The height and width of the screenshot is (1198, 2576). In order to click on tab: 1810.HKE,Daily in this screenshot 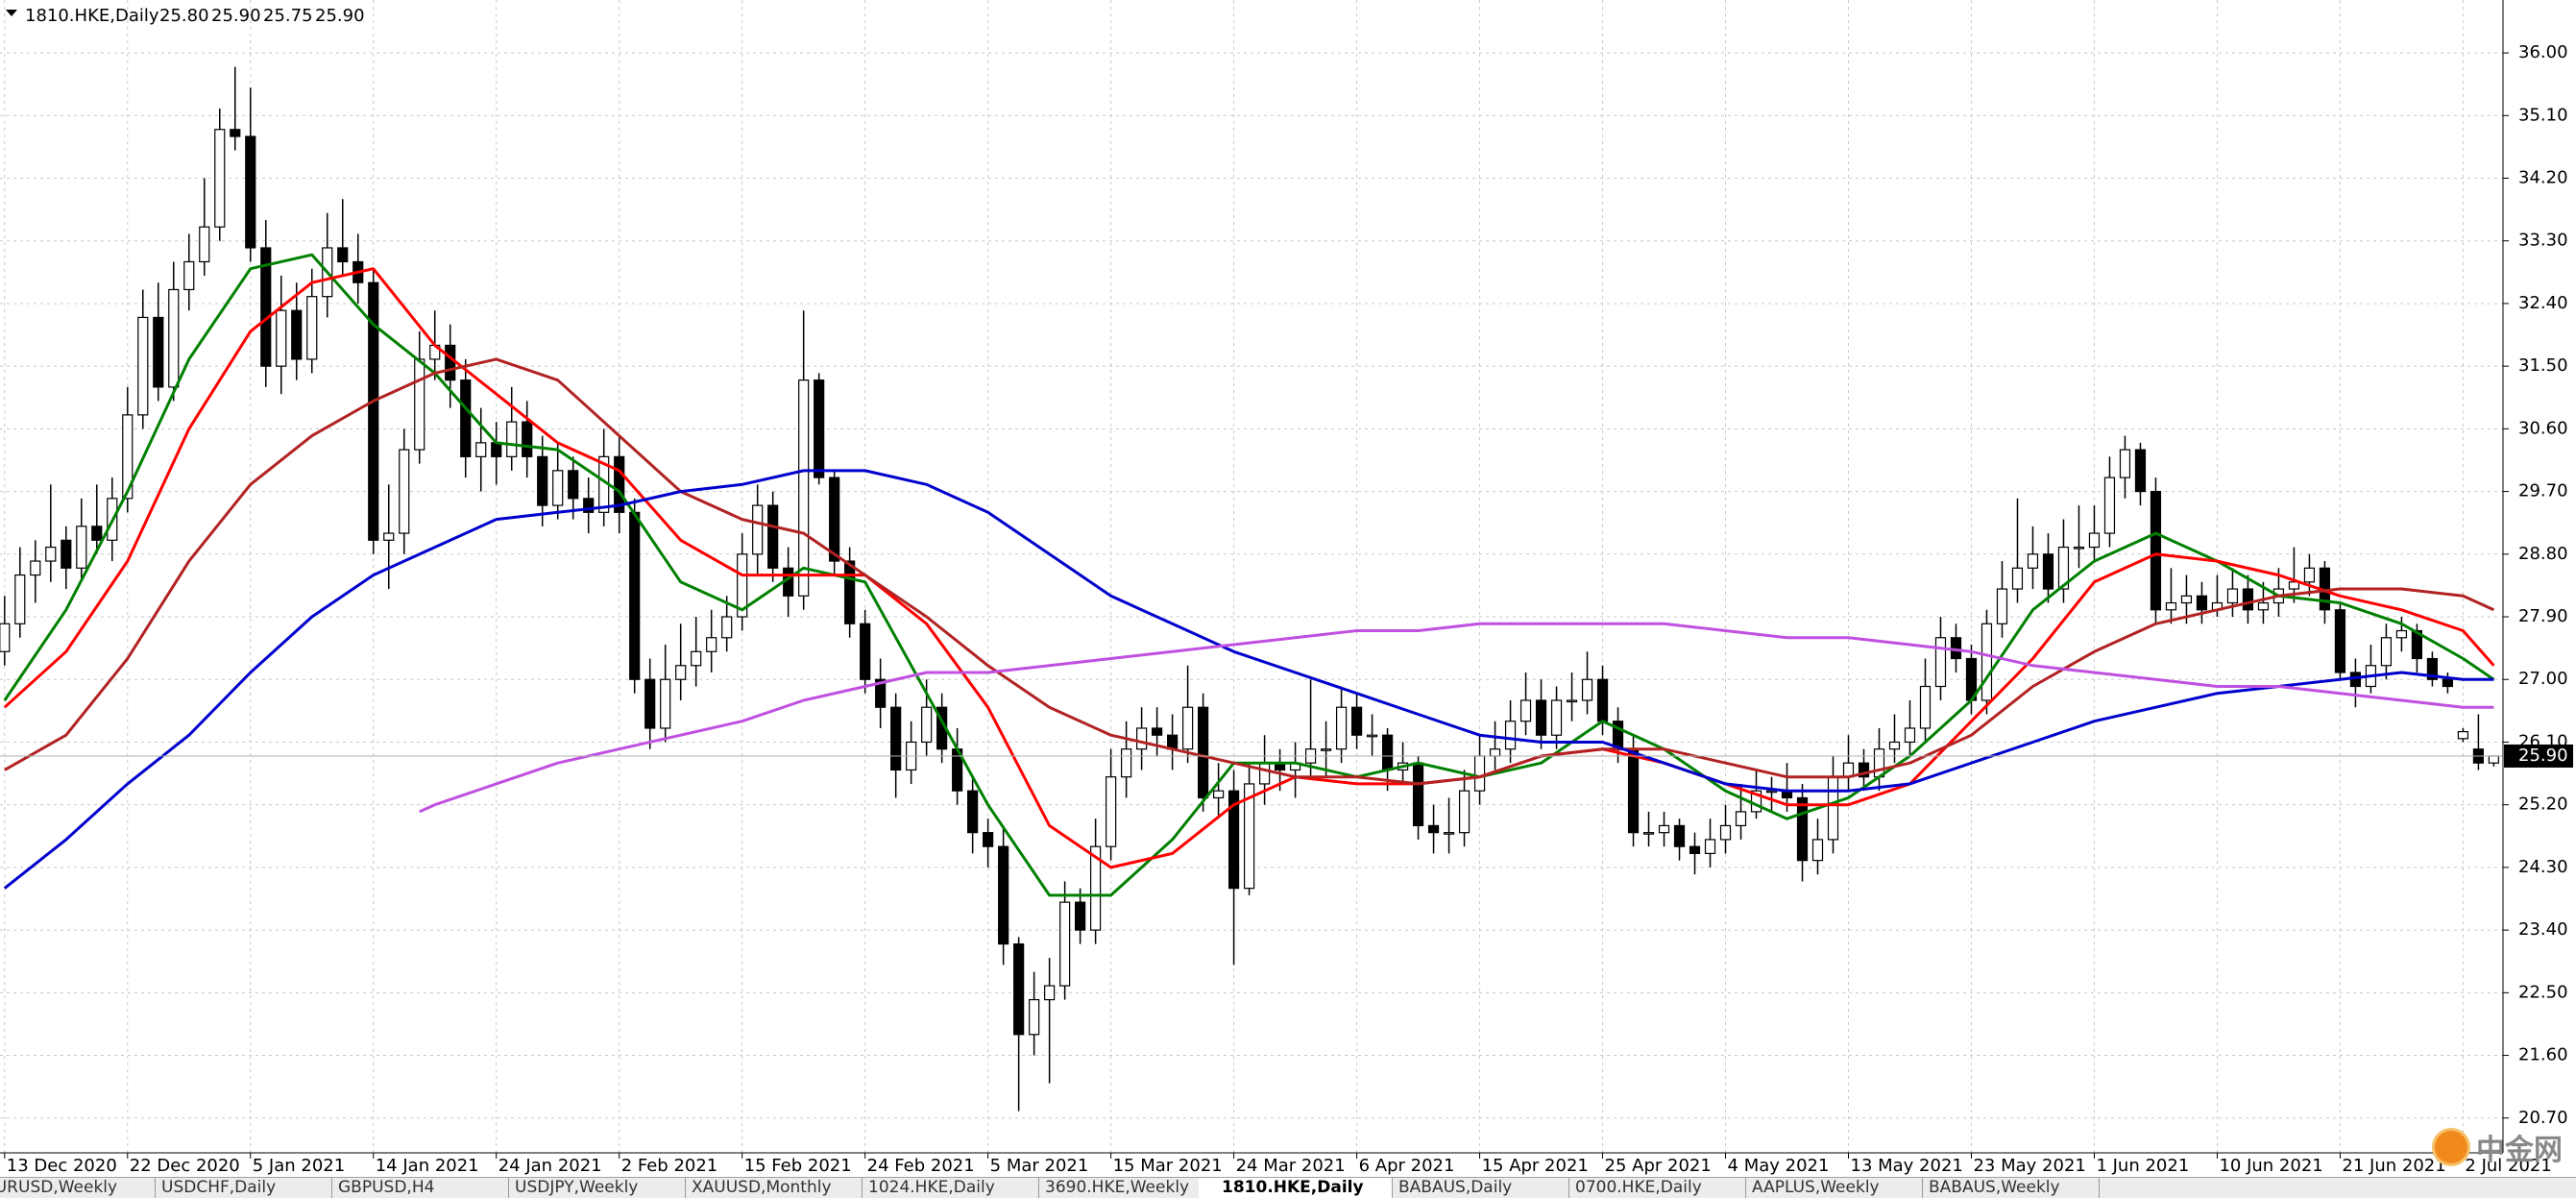, I will do `click(1296, 1188)`.